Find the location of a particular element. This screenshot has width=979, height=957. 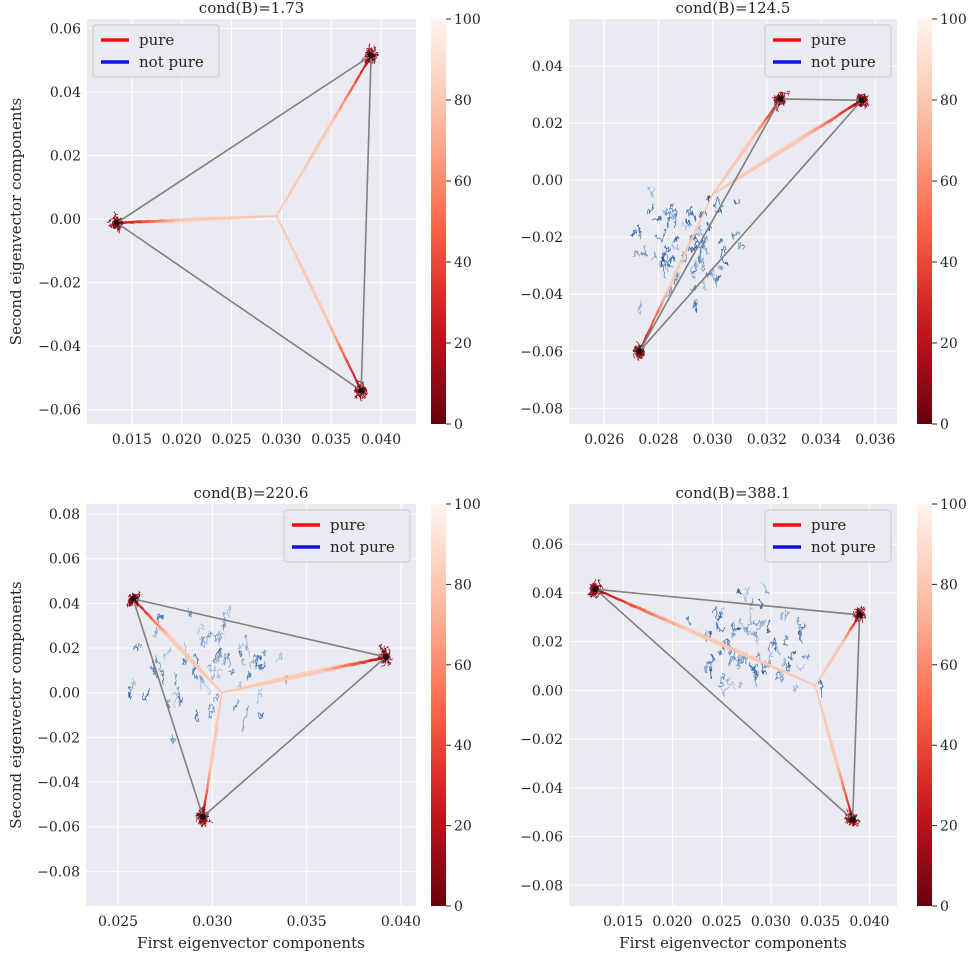

y-tick-label: −0.08 is located at coordinates (541, 409).